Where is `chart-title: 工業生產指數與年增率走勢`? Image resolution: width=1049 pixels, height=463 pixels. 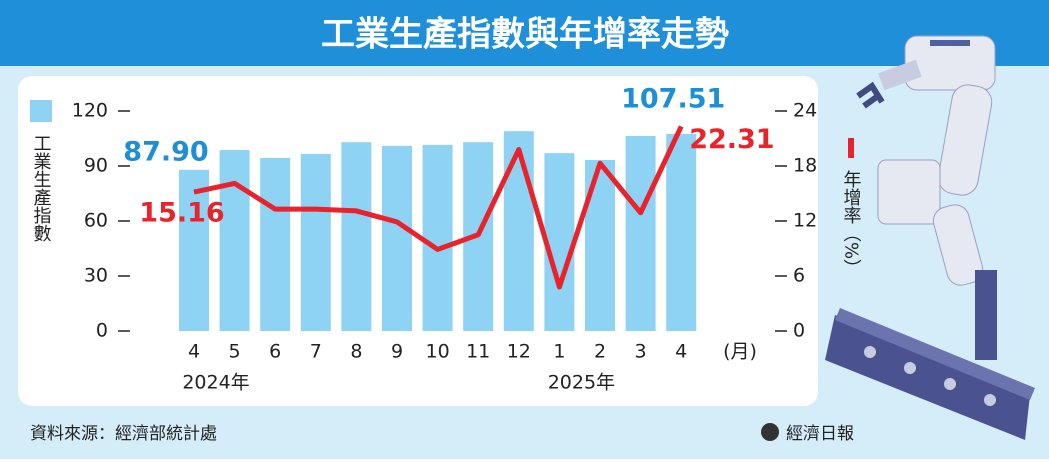 chart-title: 工業生產指數與年增率走勢 is located at coordinates (525, 35).